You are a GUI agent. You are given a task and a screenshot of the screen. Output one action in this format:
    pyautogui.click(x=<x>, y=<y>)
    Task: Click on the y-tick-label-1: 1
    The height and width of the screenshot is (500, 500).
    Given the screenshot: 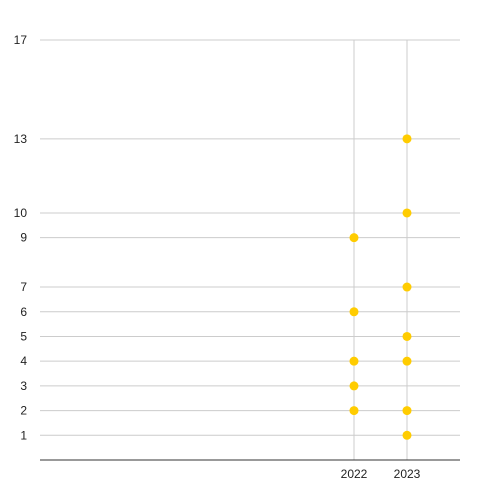 What is the action you would take?
    pyautogui.click(x=23, y=435)
    